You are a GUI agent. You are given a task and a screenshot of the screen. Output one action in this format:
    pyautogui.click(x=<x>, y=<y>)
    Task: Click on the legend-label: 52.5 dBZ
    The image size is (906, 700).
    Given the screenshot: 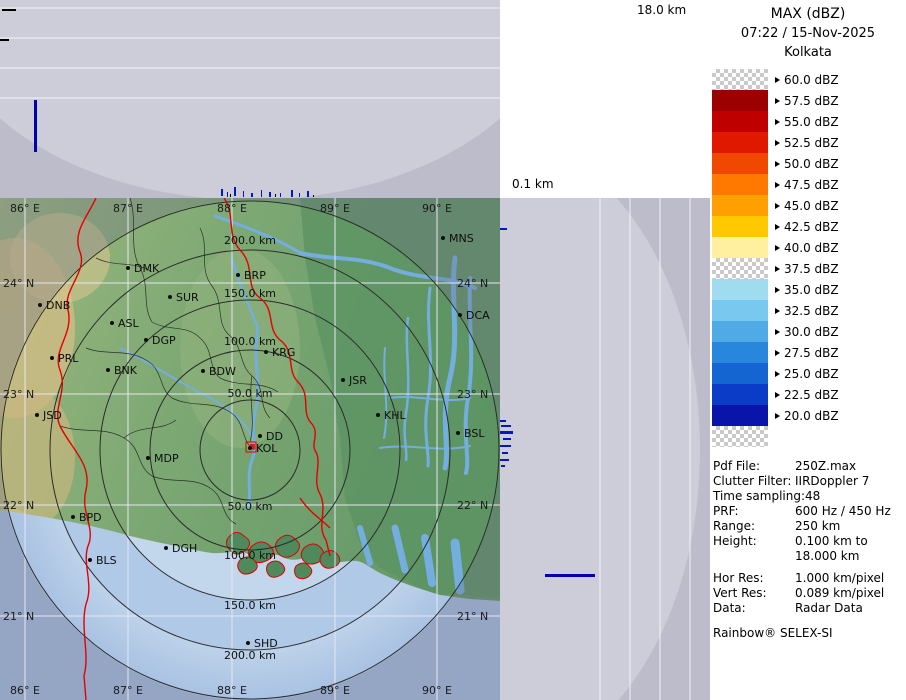 What is the action you would take?
    pyautogui.click(x=811, y=142)
    